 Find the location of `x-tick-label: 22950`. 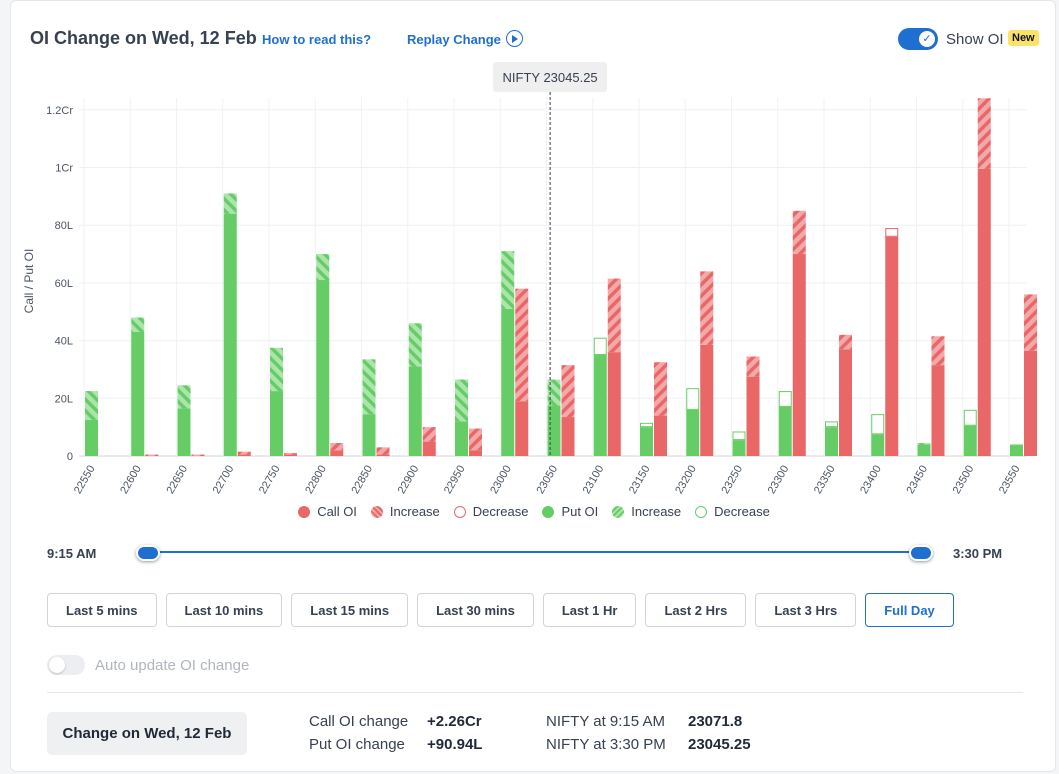

x-tick-label: 22950 is located at coordinates (455, 480).